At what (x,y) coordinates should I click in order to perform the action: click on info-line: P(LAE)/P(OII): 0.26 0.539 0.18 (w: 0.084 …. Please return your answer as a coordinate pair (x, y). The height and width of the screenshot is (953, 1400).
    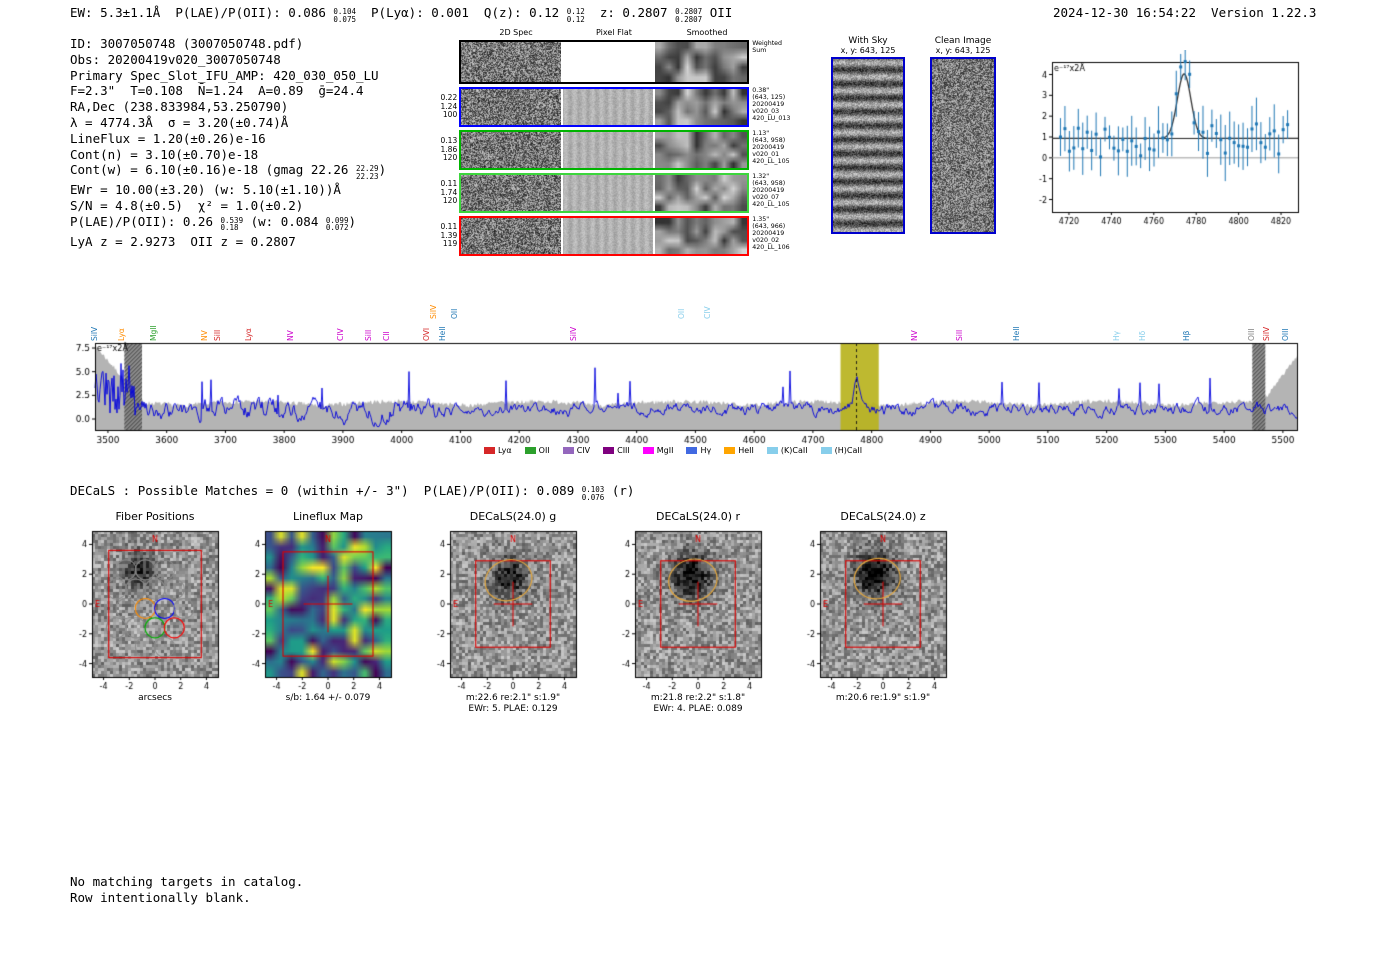
    Looking at the image, I should click on (213, 223).